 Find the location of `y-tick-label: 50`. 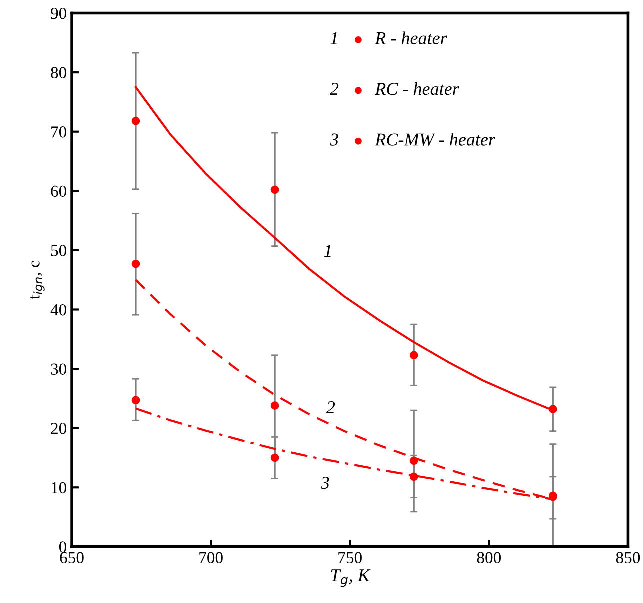

y-tick-label: 50 is located at coordinates (59, 250).